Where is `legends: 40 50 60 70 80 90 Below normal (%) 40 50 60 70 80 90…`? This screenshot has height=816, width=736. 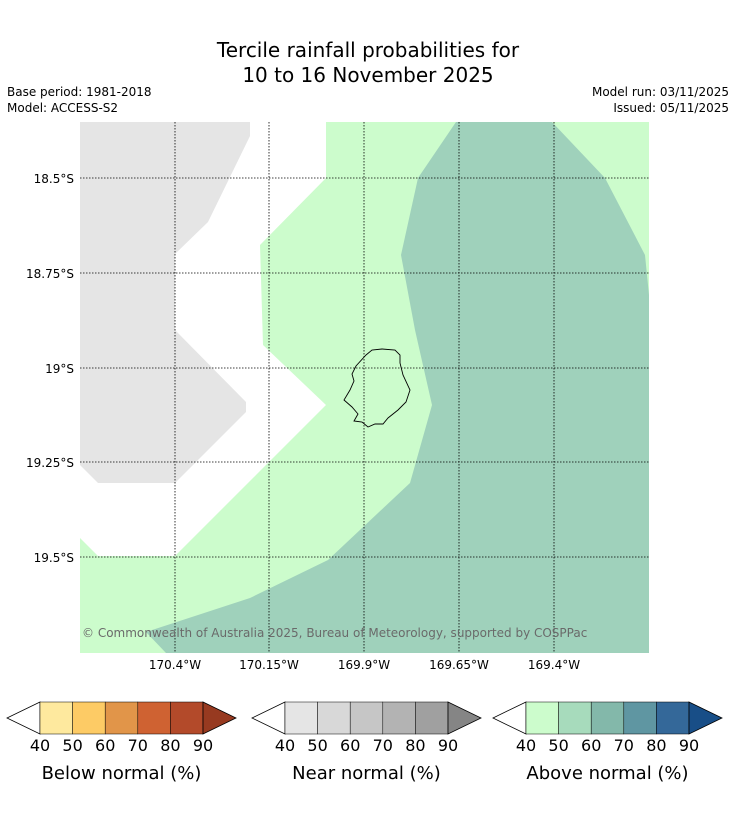
legends: 40 50 60 70 80 90 Below normal (%) 40 50 60 70 80 90… is located at coordinates (364, 742).